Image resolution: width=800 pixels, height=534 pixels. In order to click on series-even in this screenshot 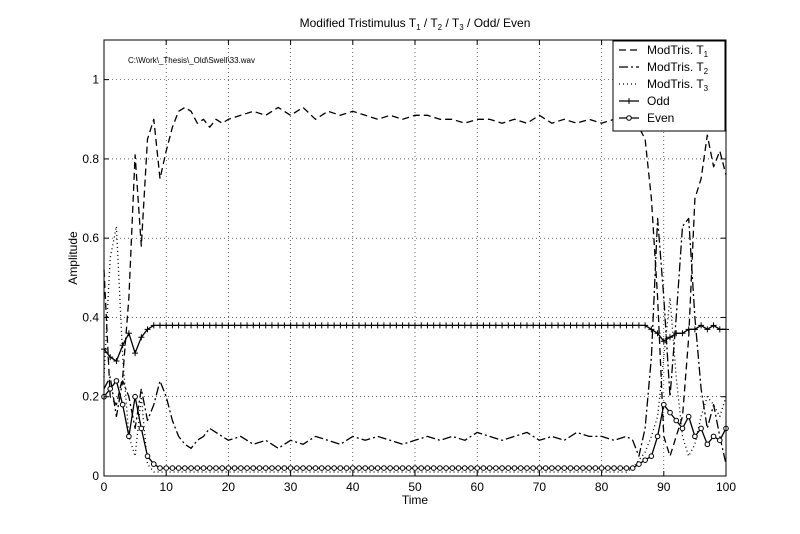, I will do `click(415, 424)`.